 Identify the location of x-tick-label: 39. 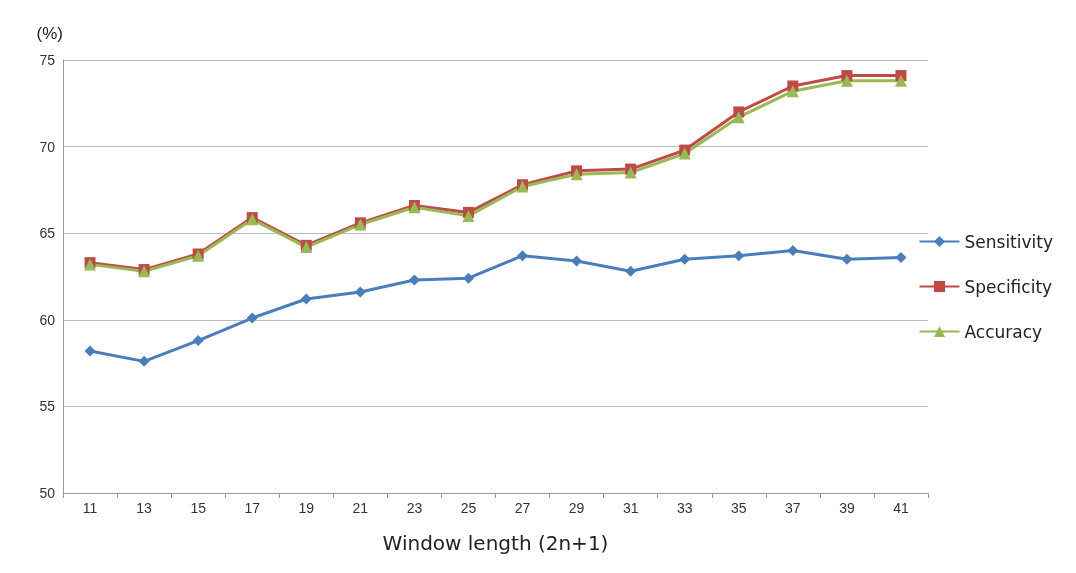
(847, 508).